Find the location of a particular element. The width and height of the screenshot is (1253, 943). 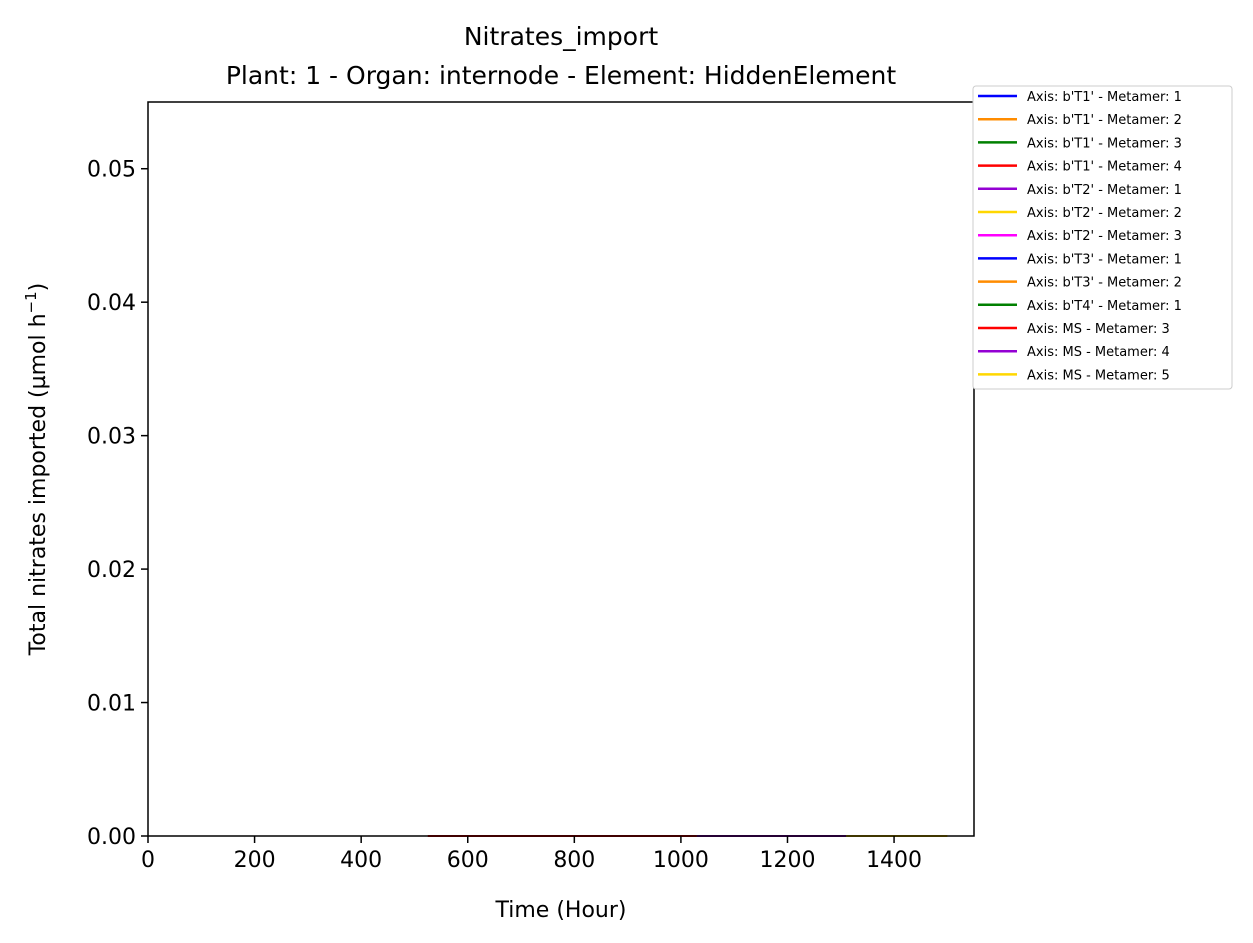

legend-label: Axis: b'T1' - Metamer: 3 is located at coordinates (1104, 143).